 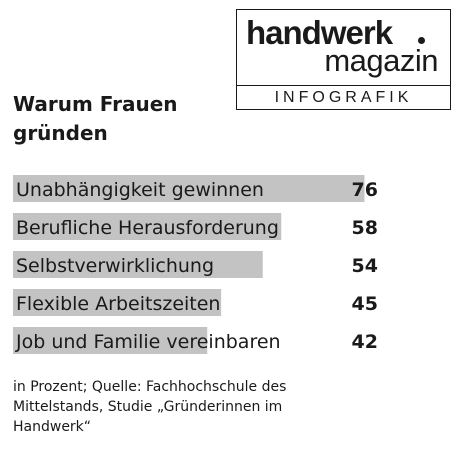 I want to click on bar-value-label: 54, so click(x=365, y=266).